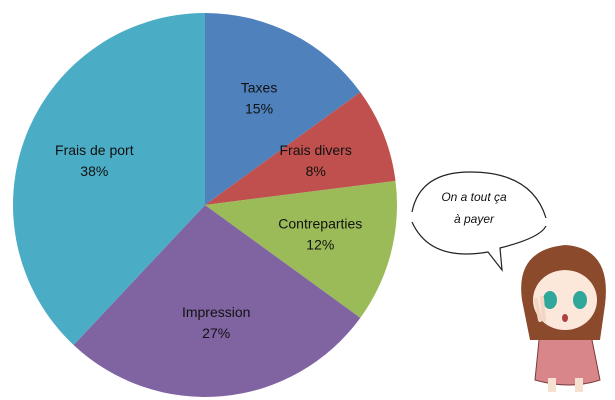 This screenshot has width=615, height=400. I want to click on slice-label: Impression, so click(216, 312).